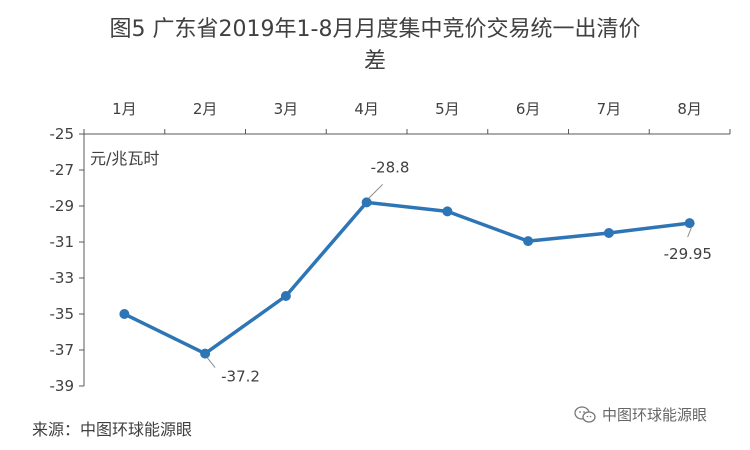  What do you see at coordinates (124, 109) in the screenshot?
I see `x-tick-label: 1月` at bounding box center [124, 109].